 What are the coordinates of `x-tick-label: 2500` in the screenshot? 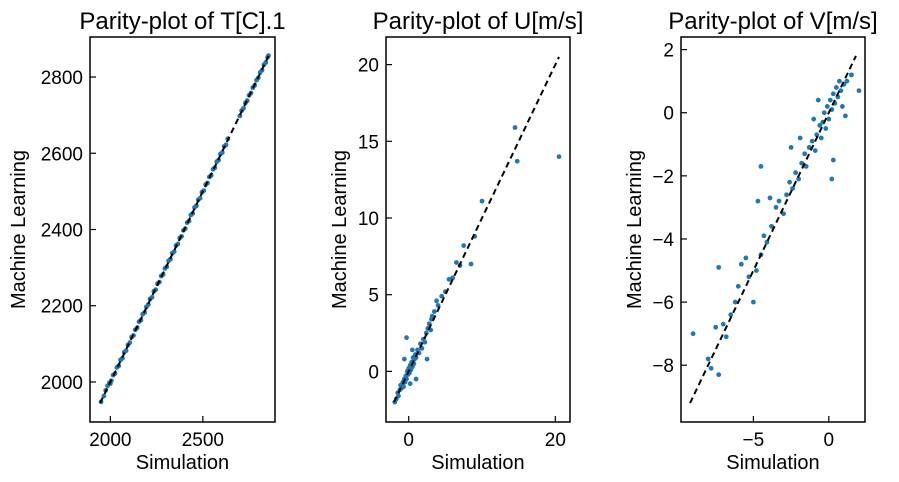 It's located at (203, 440).